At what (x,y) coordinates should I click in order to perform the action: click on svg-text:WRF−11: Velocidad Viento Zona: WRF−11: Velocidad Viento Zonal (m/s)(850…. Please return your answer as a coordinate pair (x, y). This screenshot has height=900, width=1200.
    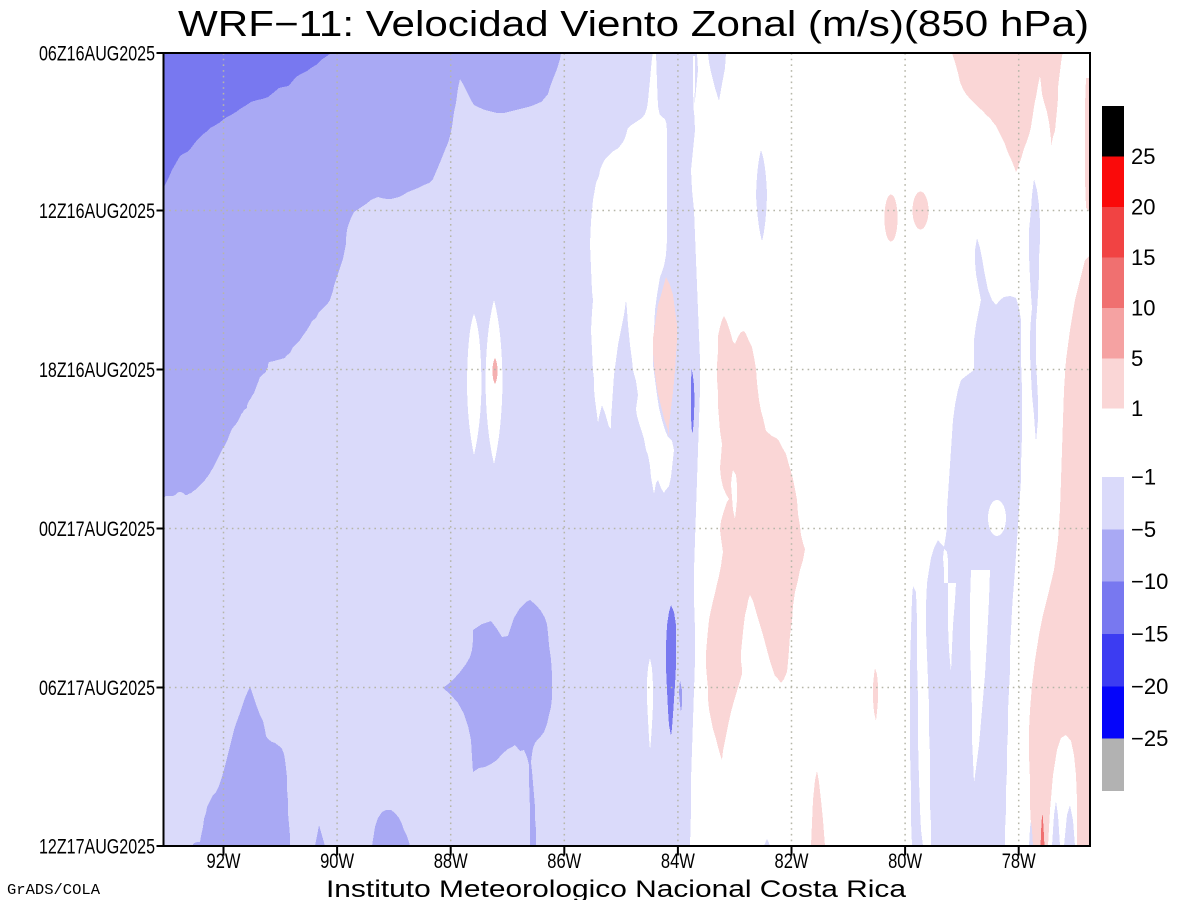
    Looking at the image, I should click on (633, 23).